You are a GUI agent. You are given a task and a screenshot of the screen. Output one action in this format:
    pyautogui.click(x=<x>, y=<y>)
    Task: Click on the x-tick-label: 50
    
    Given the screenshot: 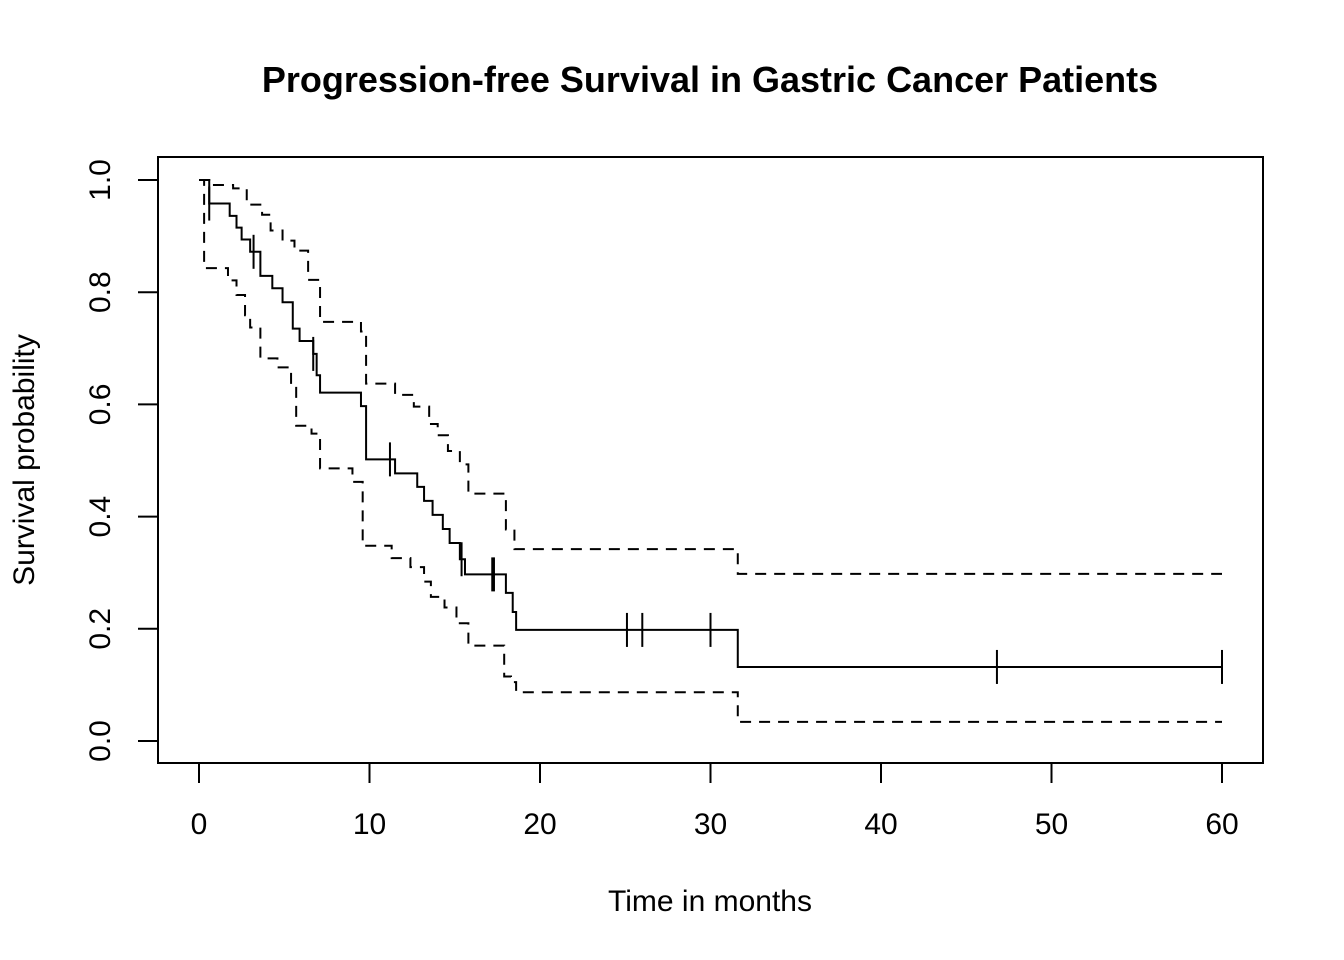 What is the action you would take?
    pyautogui.click(x=1051, y=824)
    